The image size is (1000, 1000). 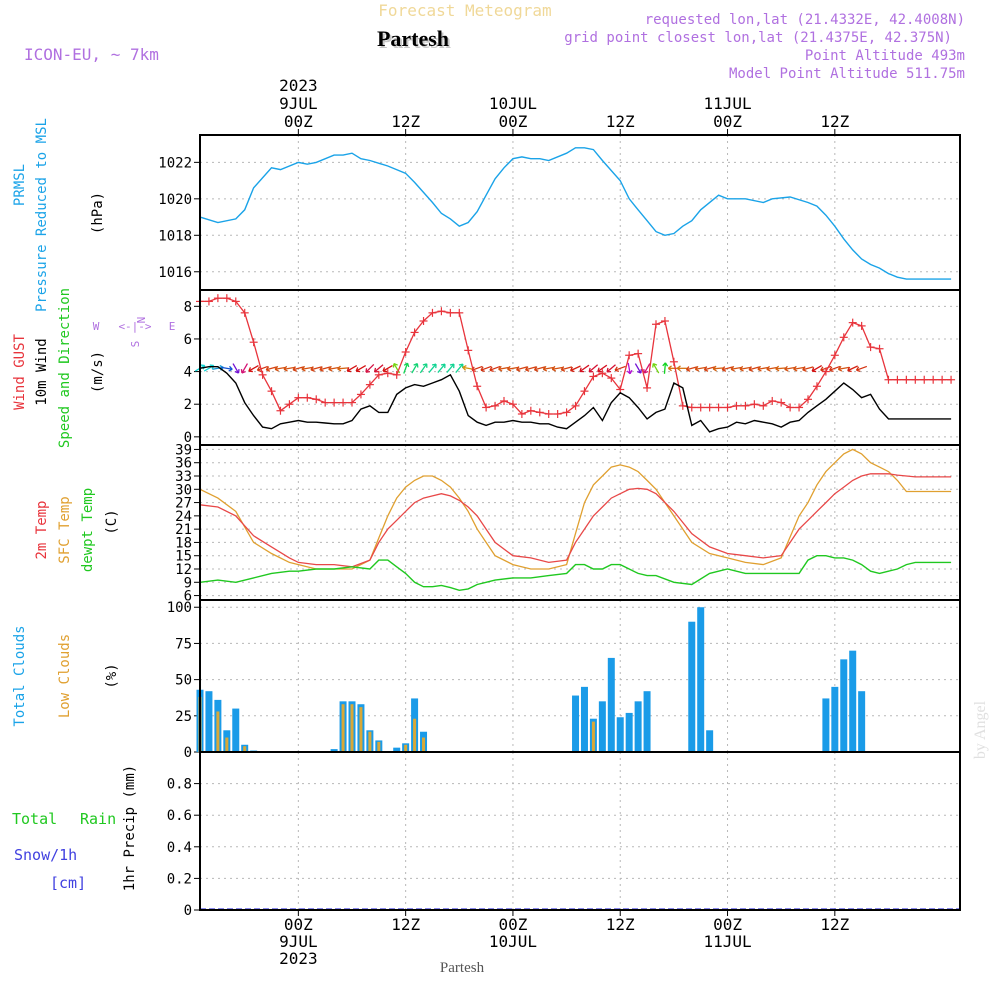 What do you see at coordinates (183, 530) in the screenshot?
I see `y-tick-label: 21` at bounding box center [183, 530].